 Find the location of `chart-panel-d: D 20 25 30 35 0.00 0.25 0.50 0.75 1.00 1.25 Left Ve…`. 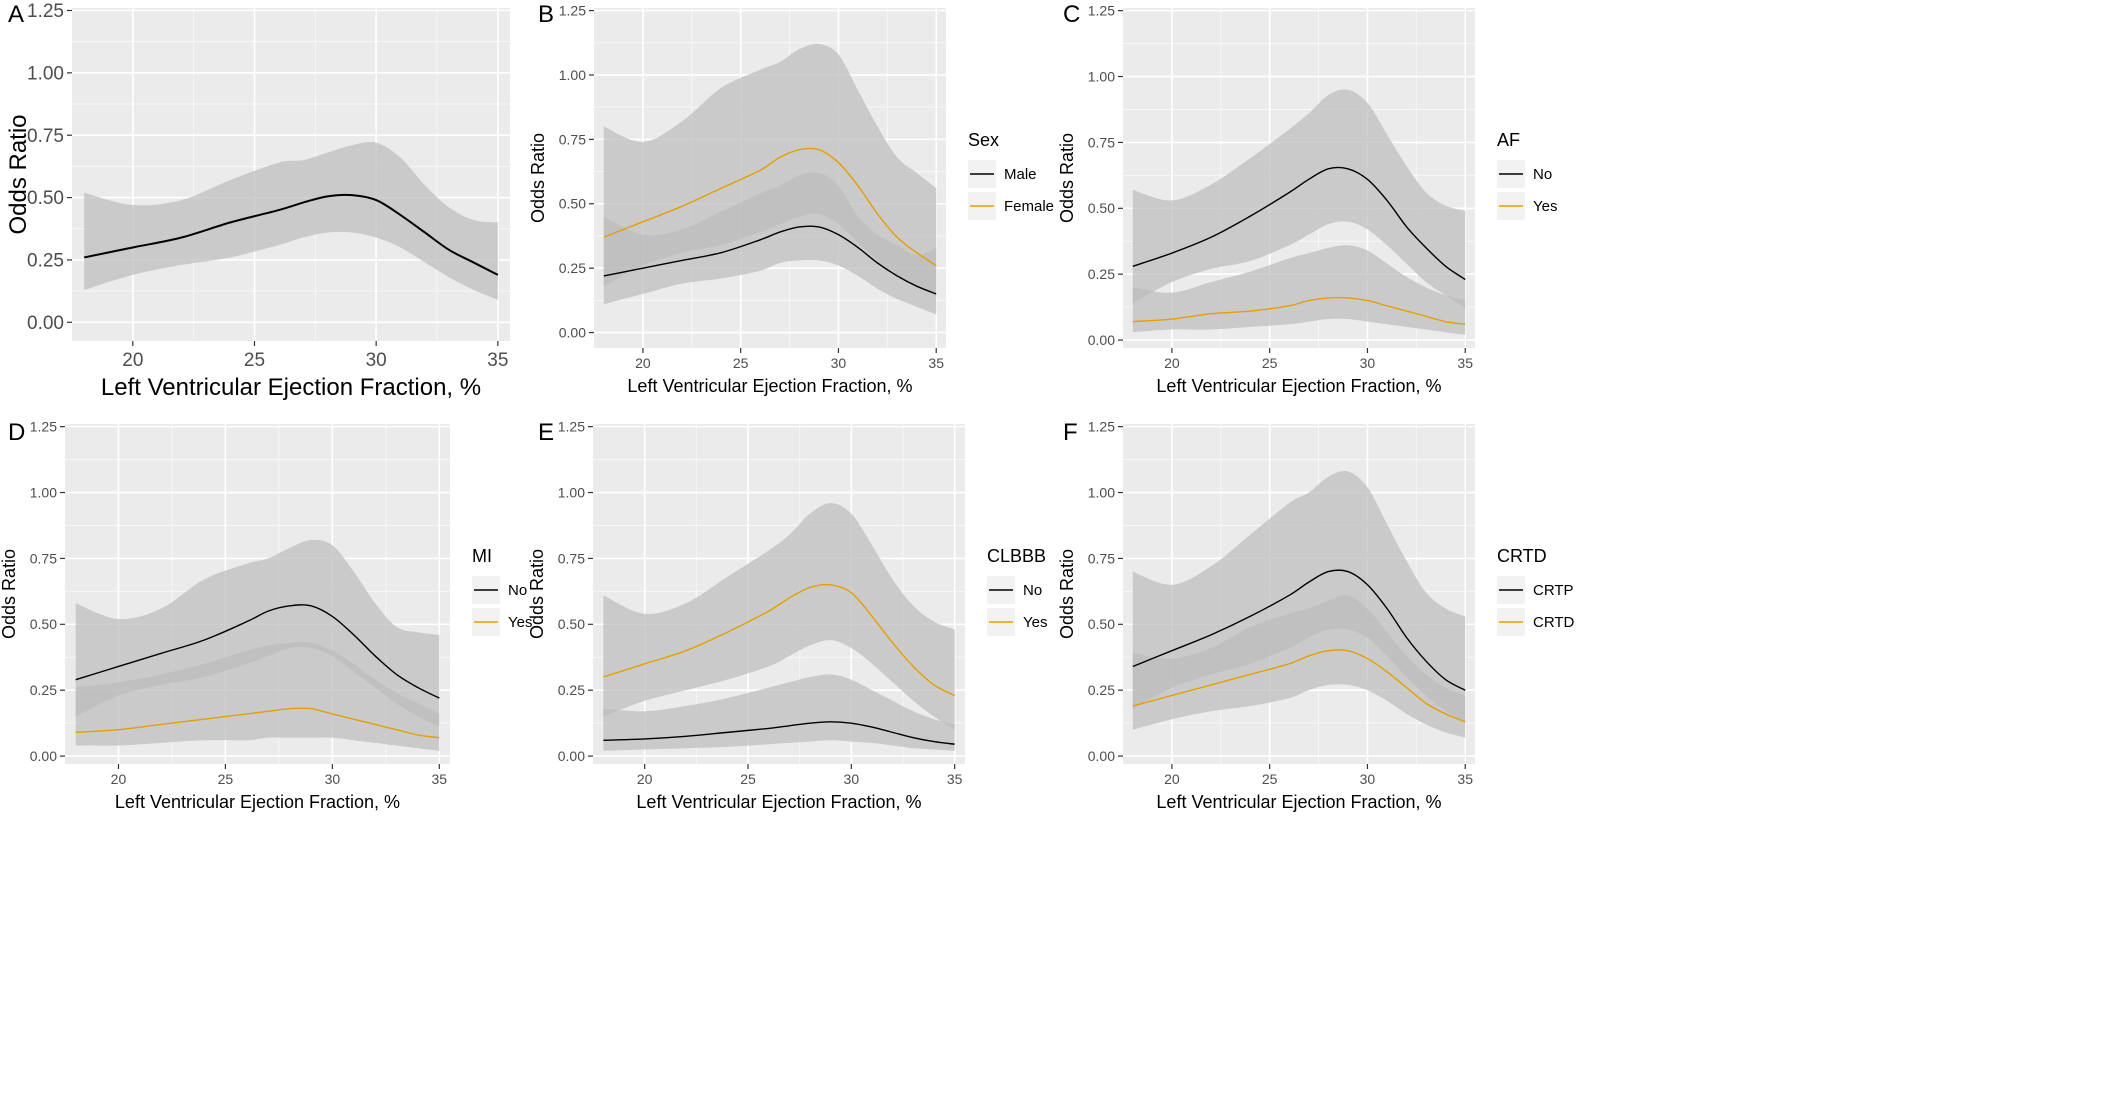

chart-panel-d: D 20 25 30 35 0.00 0.25 0.50 0.75 1.00 1.25 Left Ve… is located at coordinates (266, 615).